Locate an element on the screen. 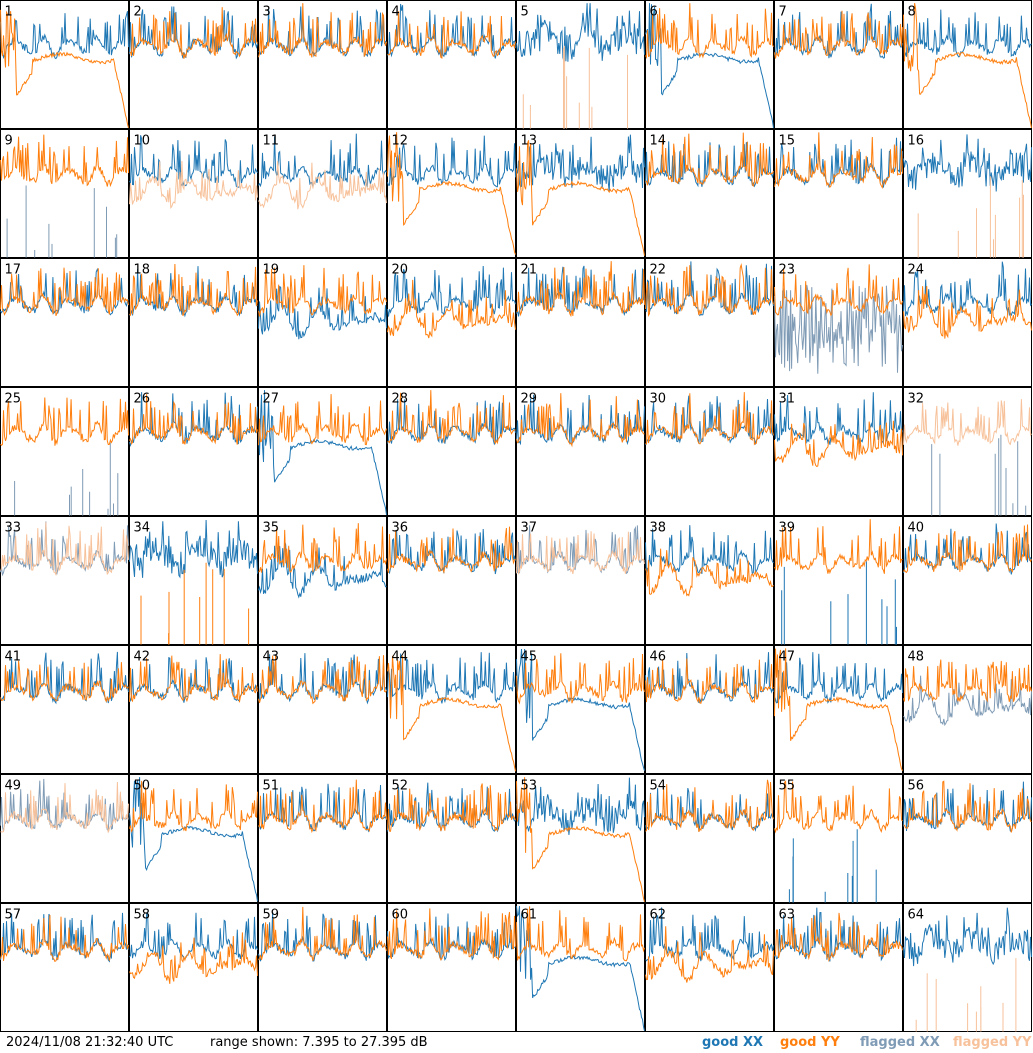 Image resolution: width=1033 pixels, height=1053 pixels. panel-label: 46 is located at coordinates (658, 657).